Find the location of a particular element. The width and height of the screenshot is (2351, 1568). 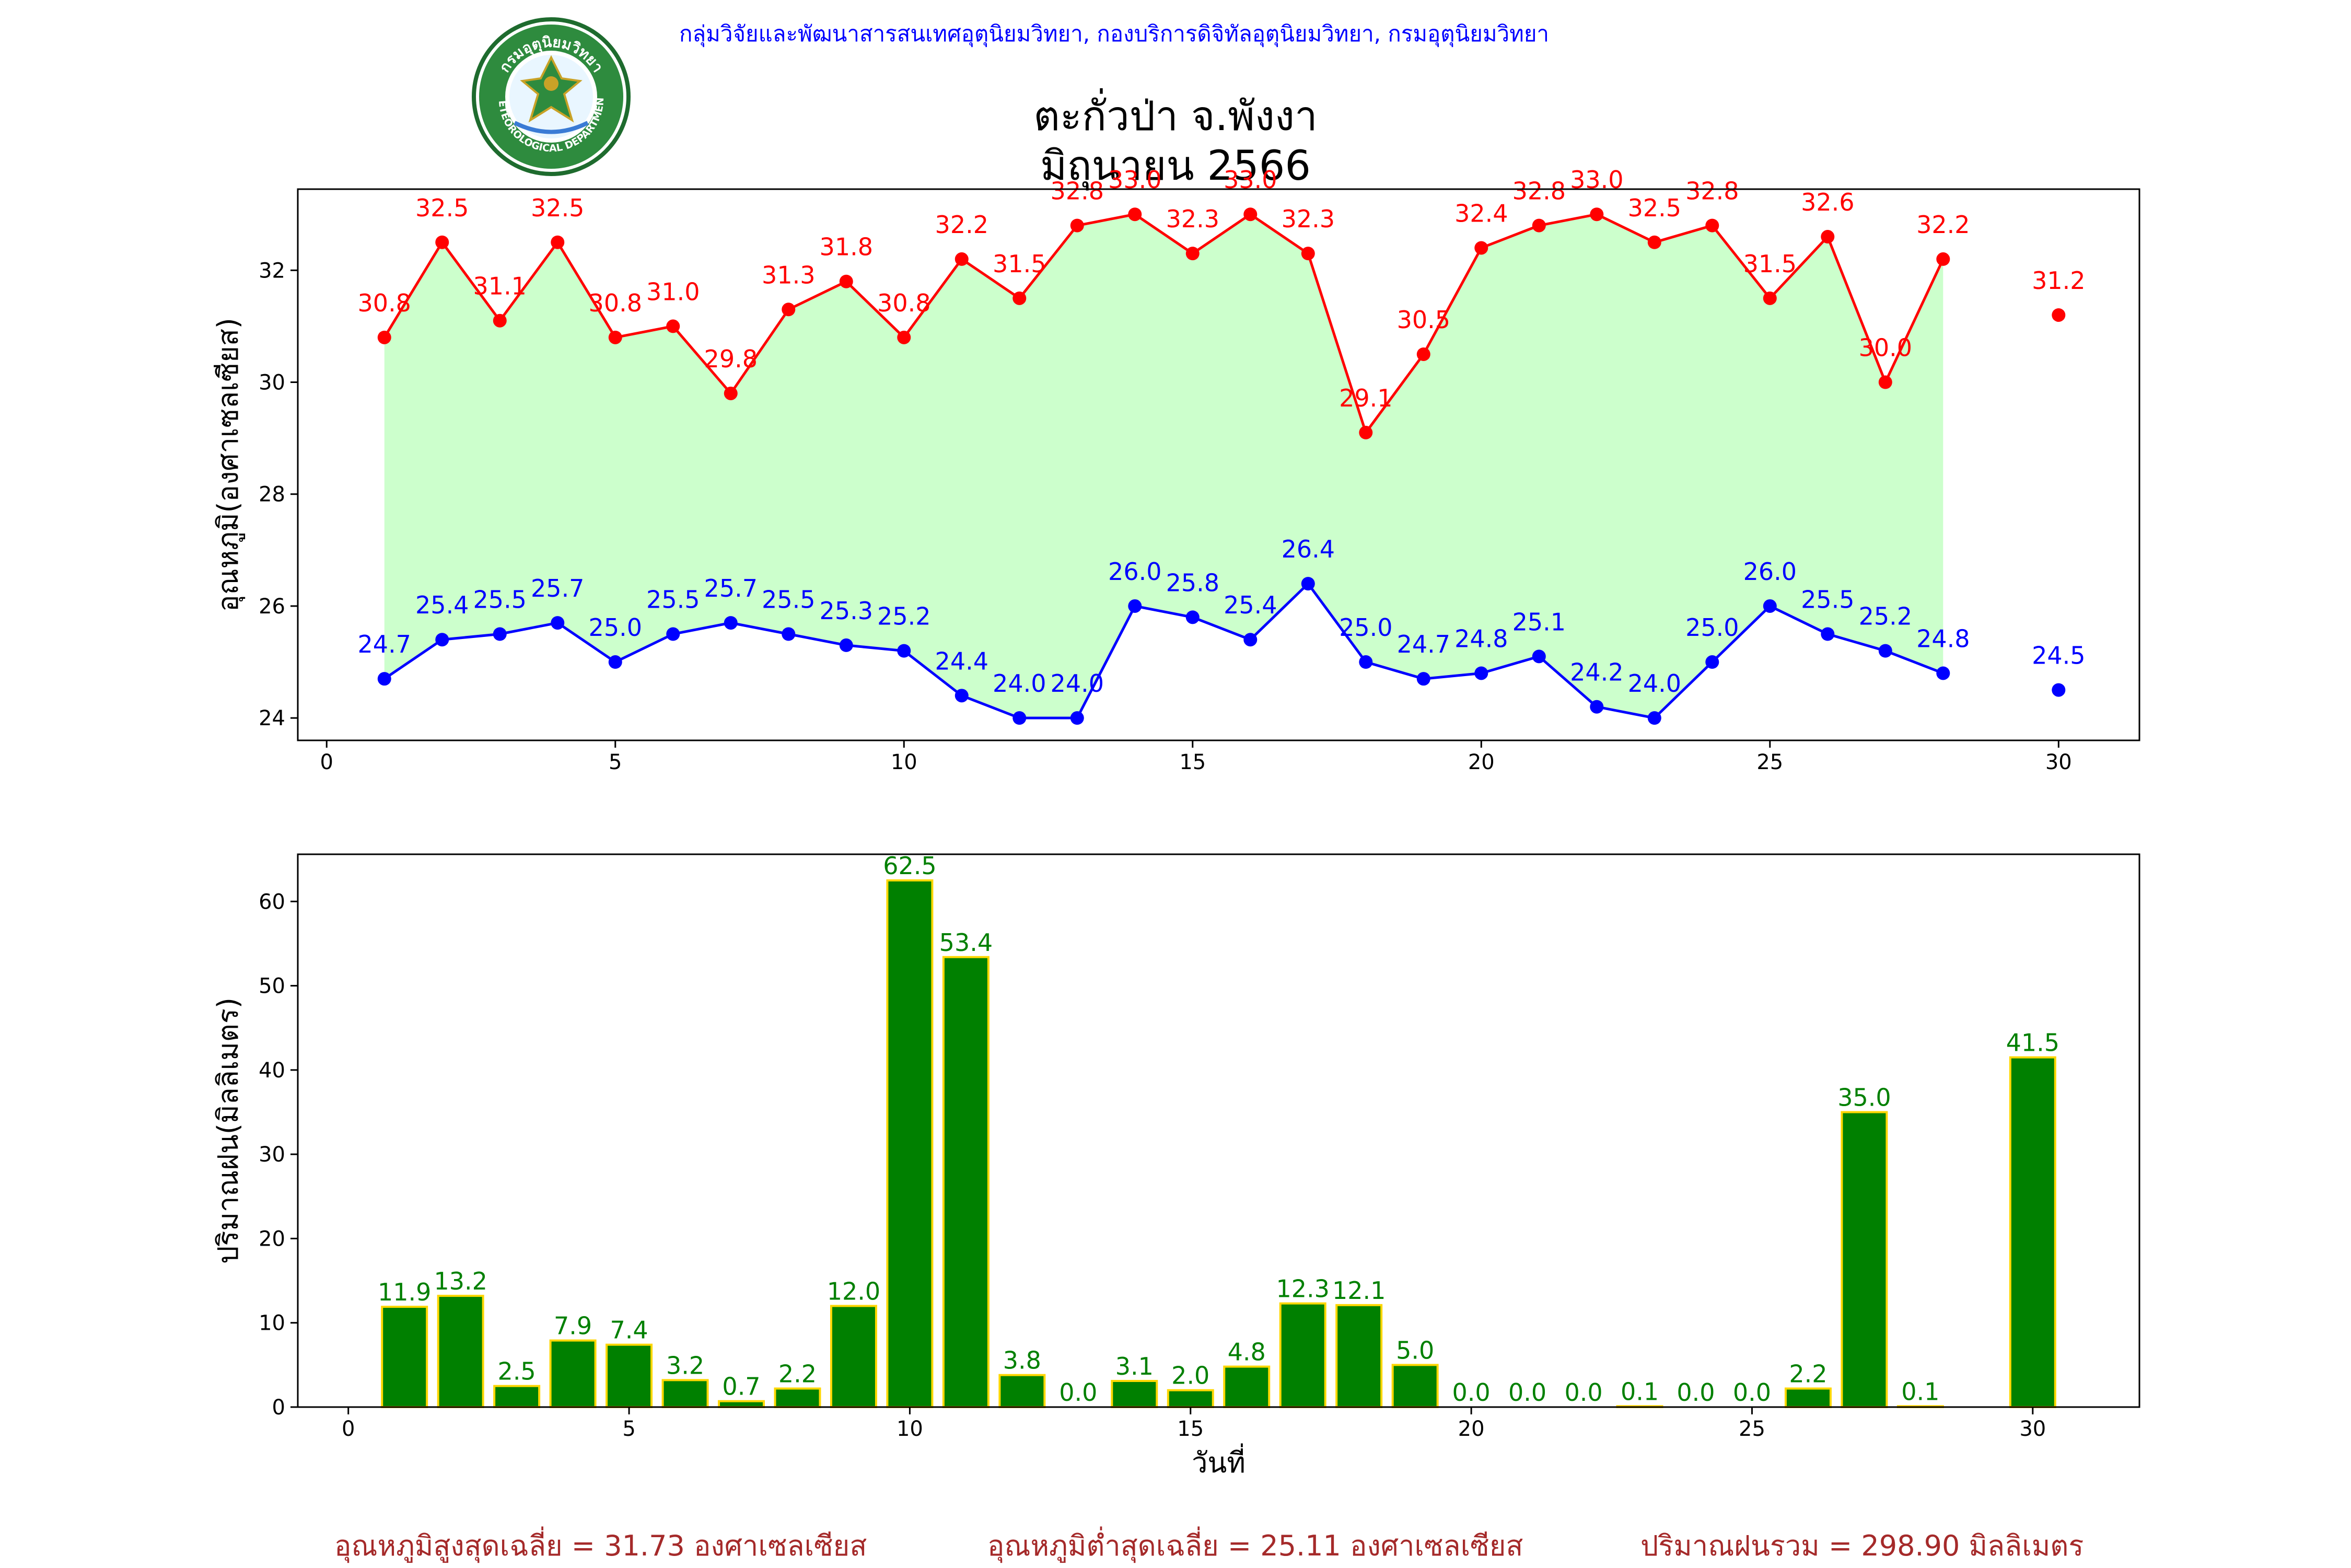

rainfall-value-label: 53.4 is located at coordinates (966, 942).